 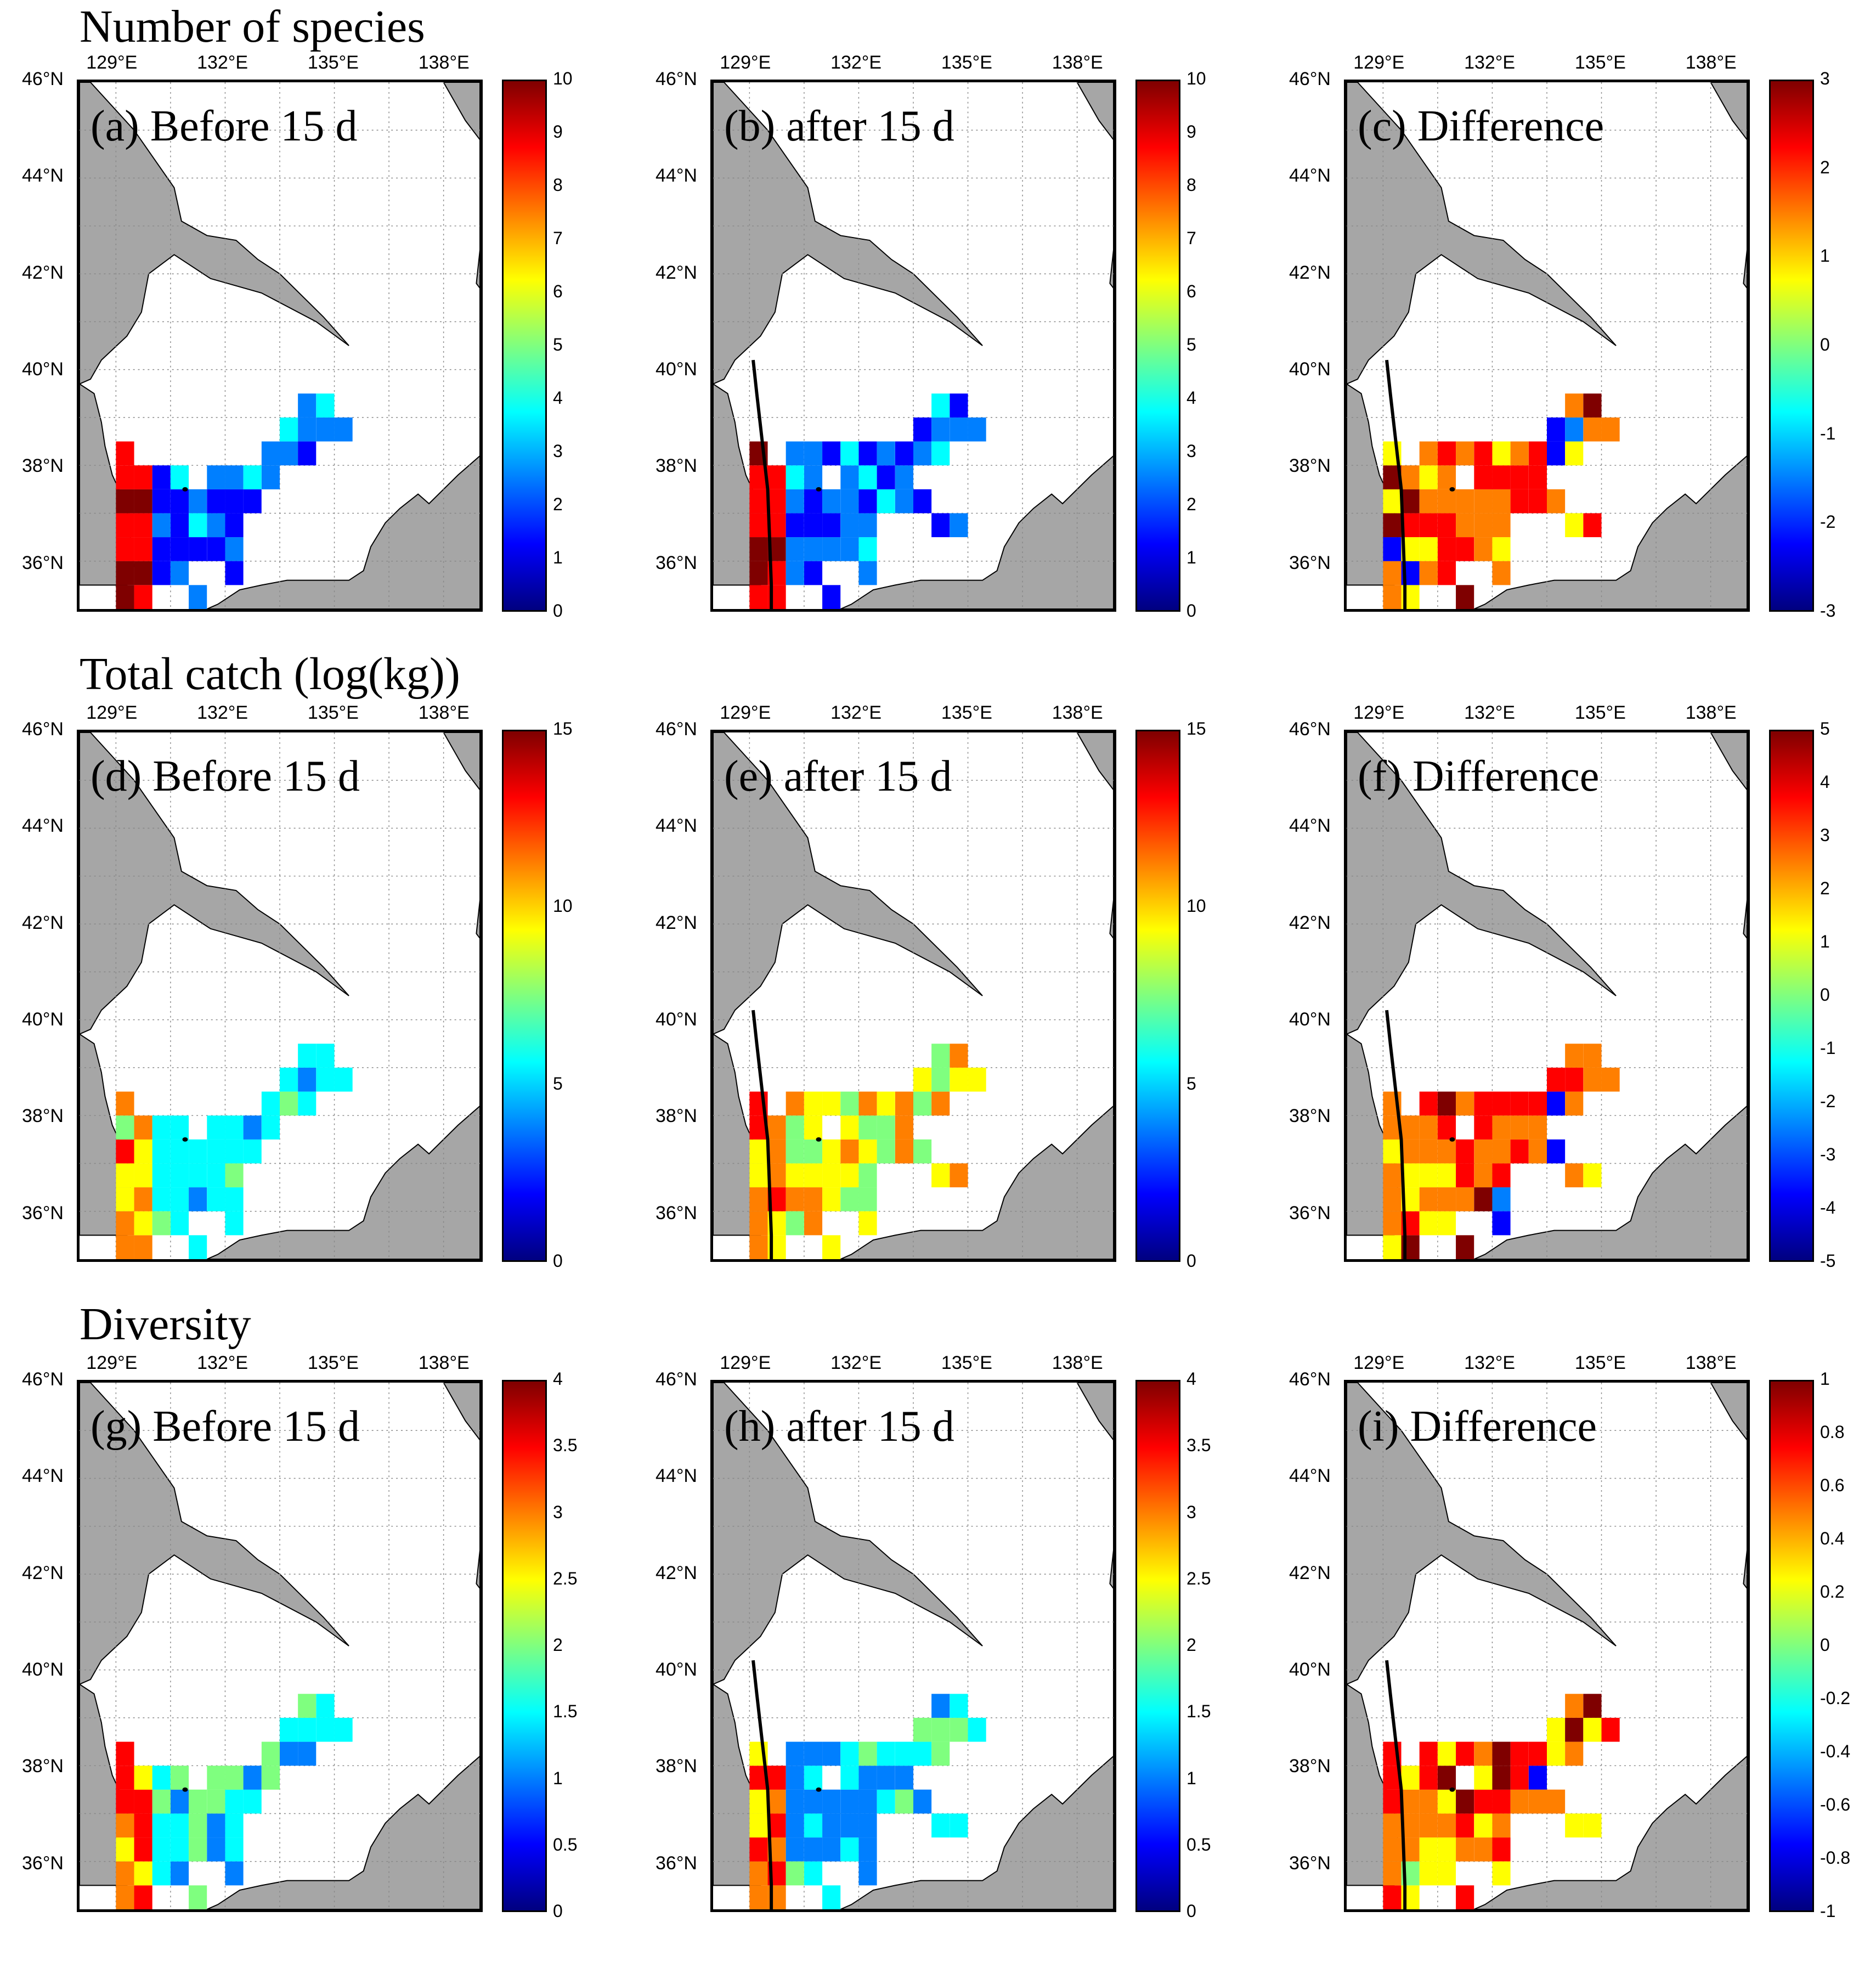 I want to click on colorbar-tick-label: 3.5, so click(x=565, y=1445).